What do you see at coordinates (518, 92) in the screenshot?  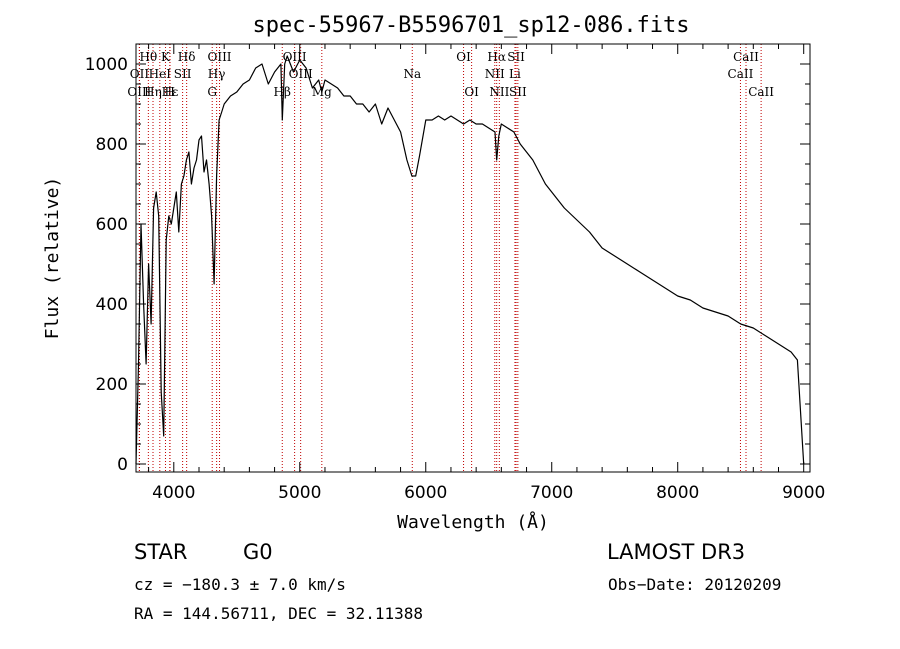 I see `line-label-25: SII` at bounding box center [518, 92].